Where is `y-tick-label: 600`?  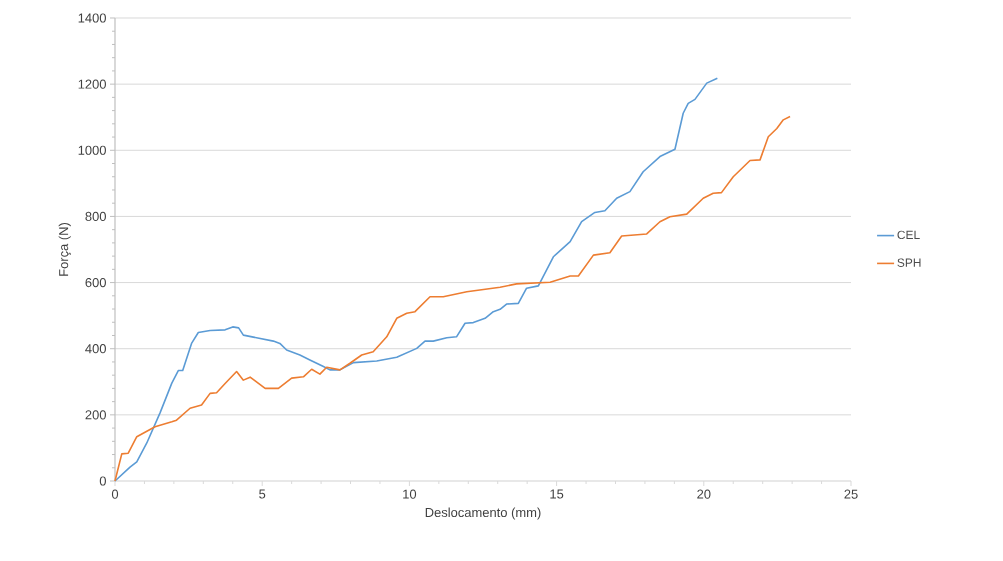 y-tick-label: 600 is located at coordinates (95, 282).